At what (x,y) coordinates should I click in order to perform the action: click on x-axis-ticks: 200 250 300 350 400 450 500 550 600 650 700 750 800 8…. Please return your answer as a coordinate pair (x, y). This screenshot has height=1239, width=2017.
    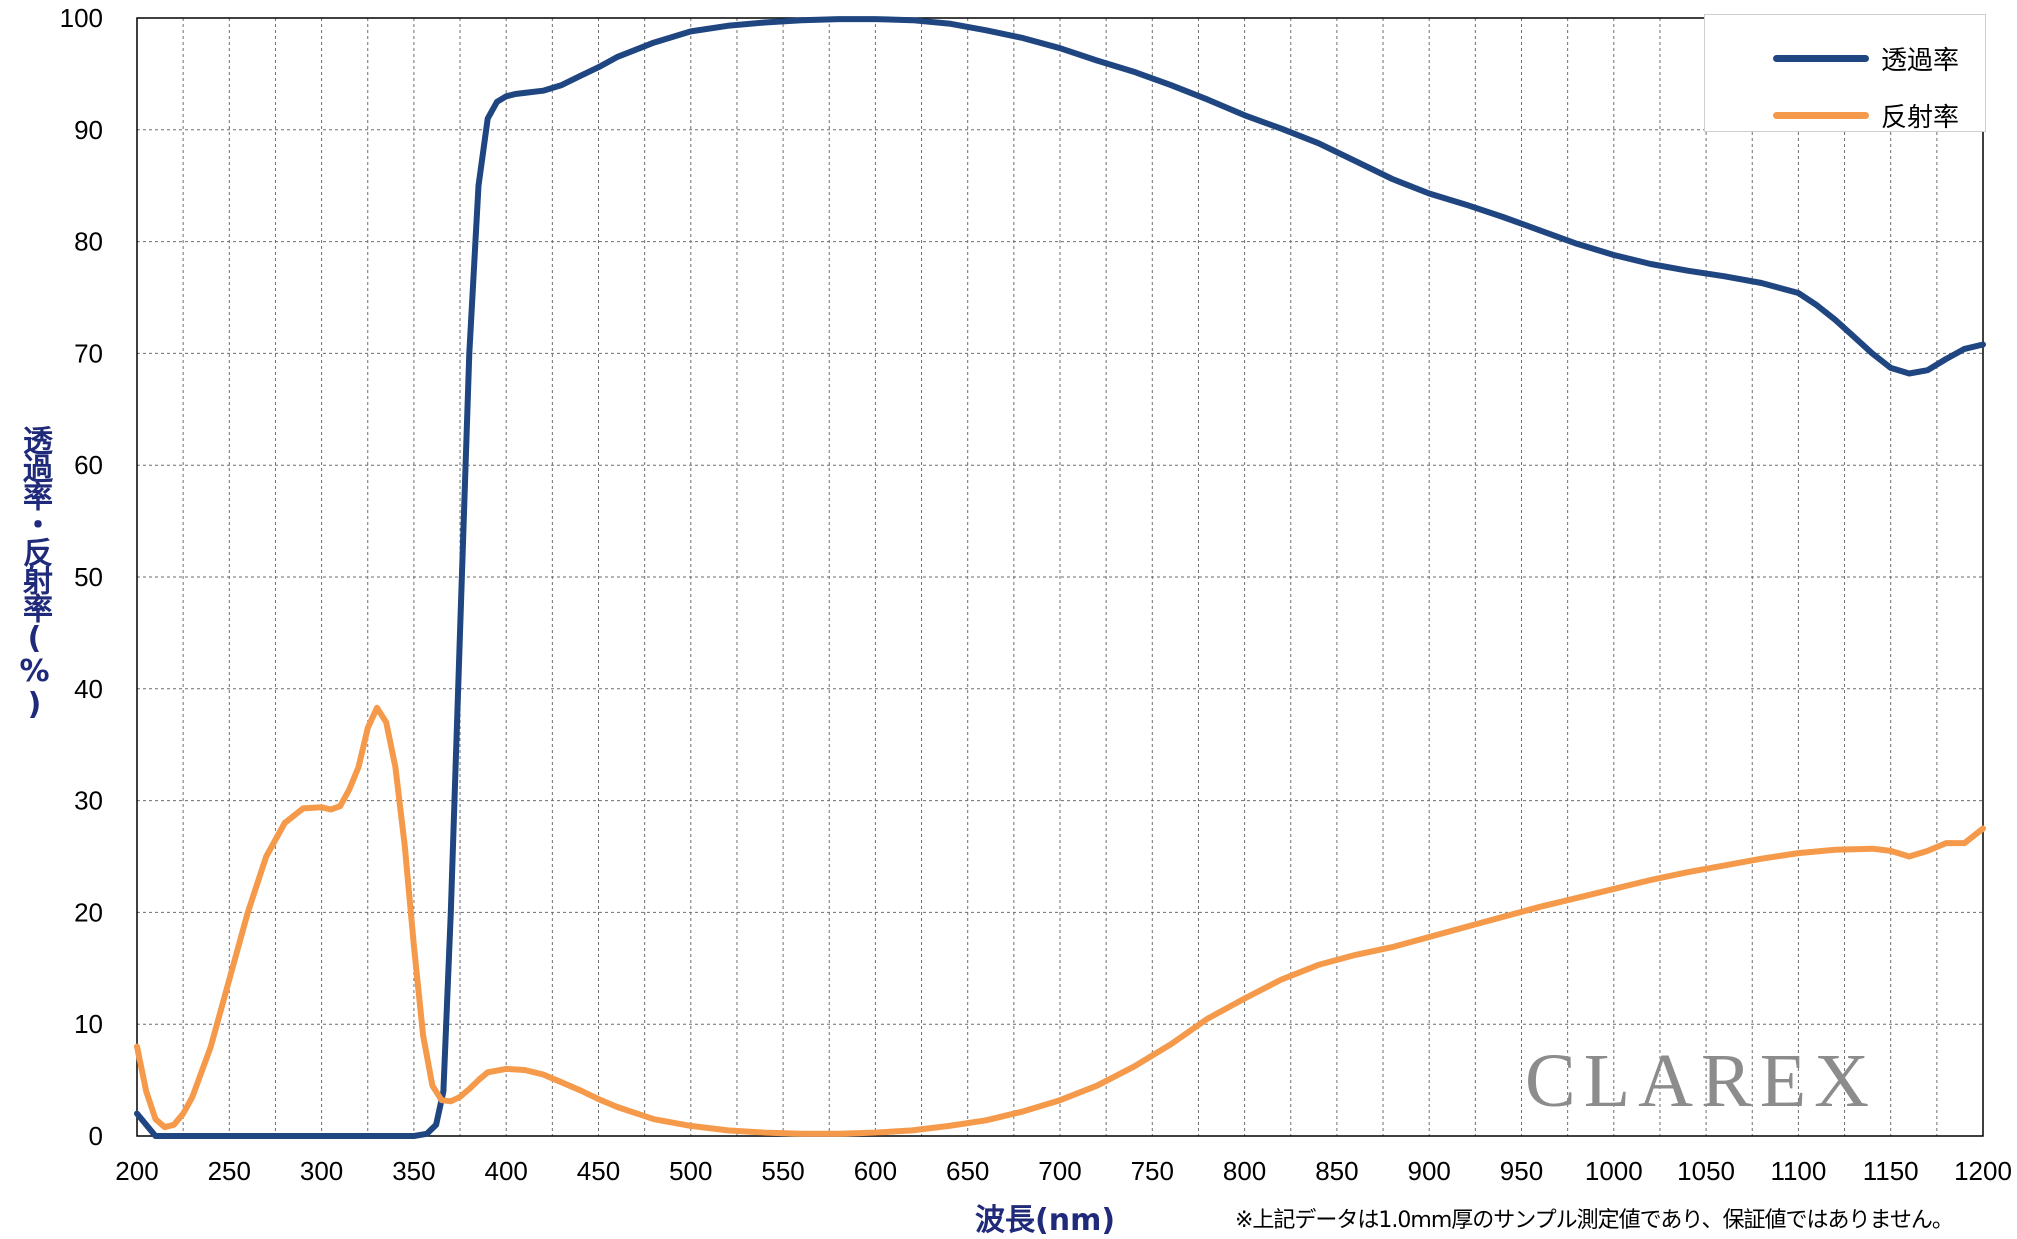
    Looking at the image, I should click on (1063, 1171).